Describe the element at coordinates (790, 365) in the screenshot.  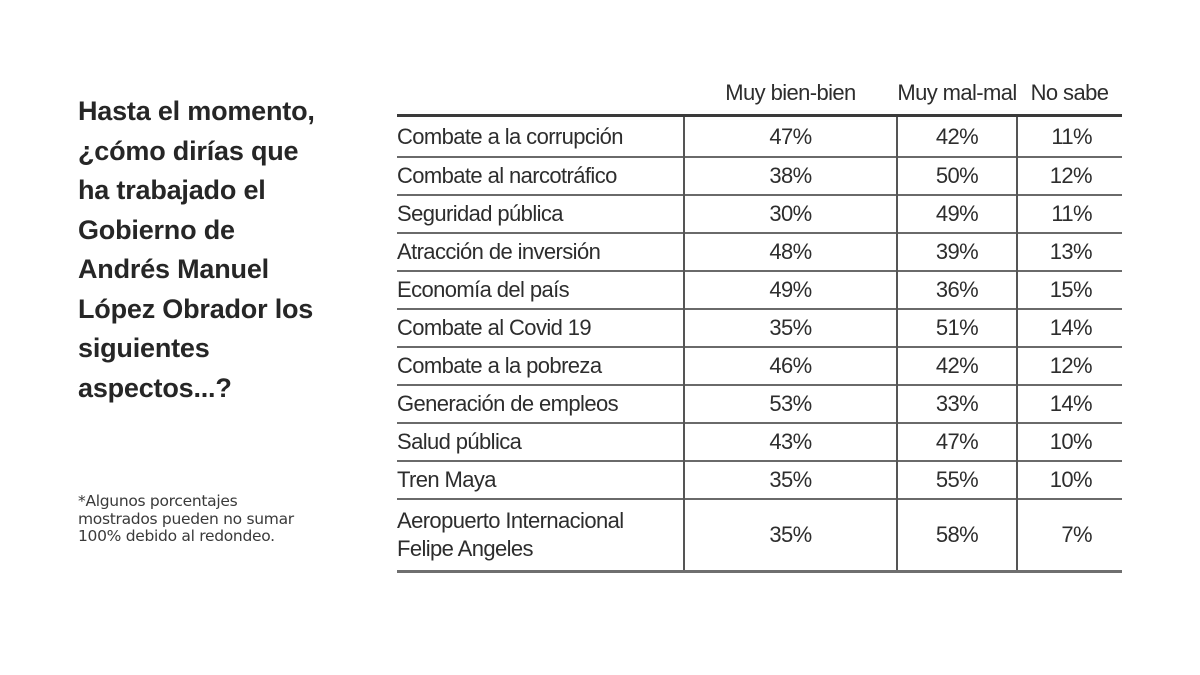
I see `bien-cell: 46%` at that location.